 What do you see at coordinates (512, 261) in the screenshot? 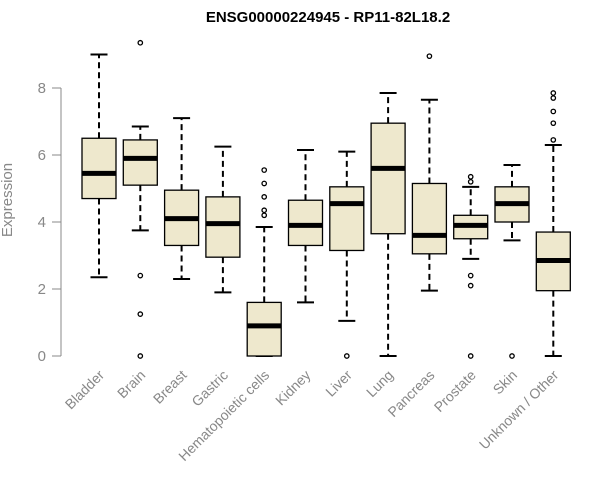
I see `box-skin` at bounding box center [512, 261].